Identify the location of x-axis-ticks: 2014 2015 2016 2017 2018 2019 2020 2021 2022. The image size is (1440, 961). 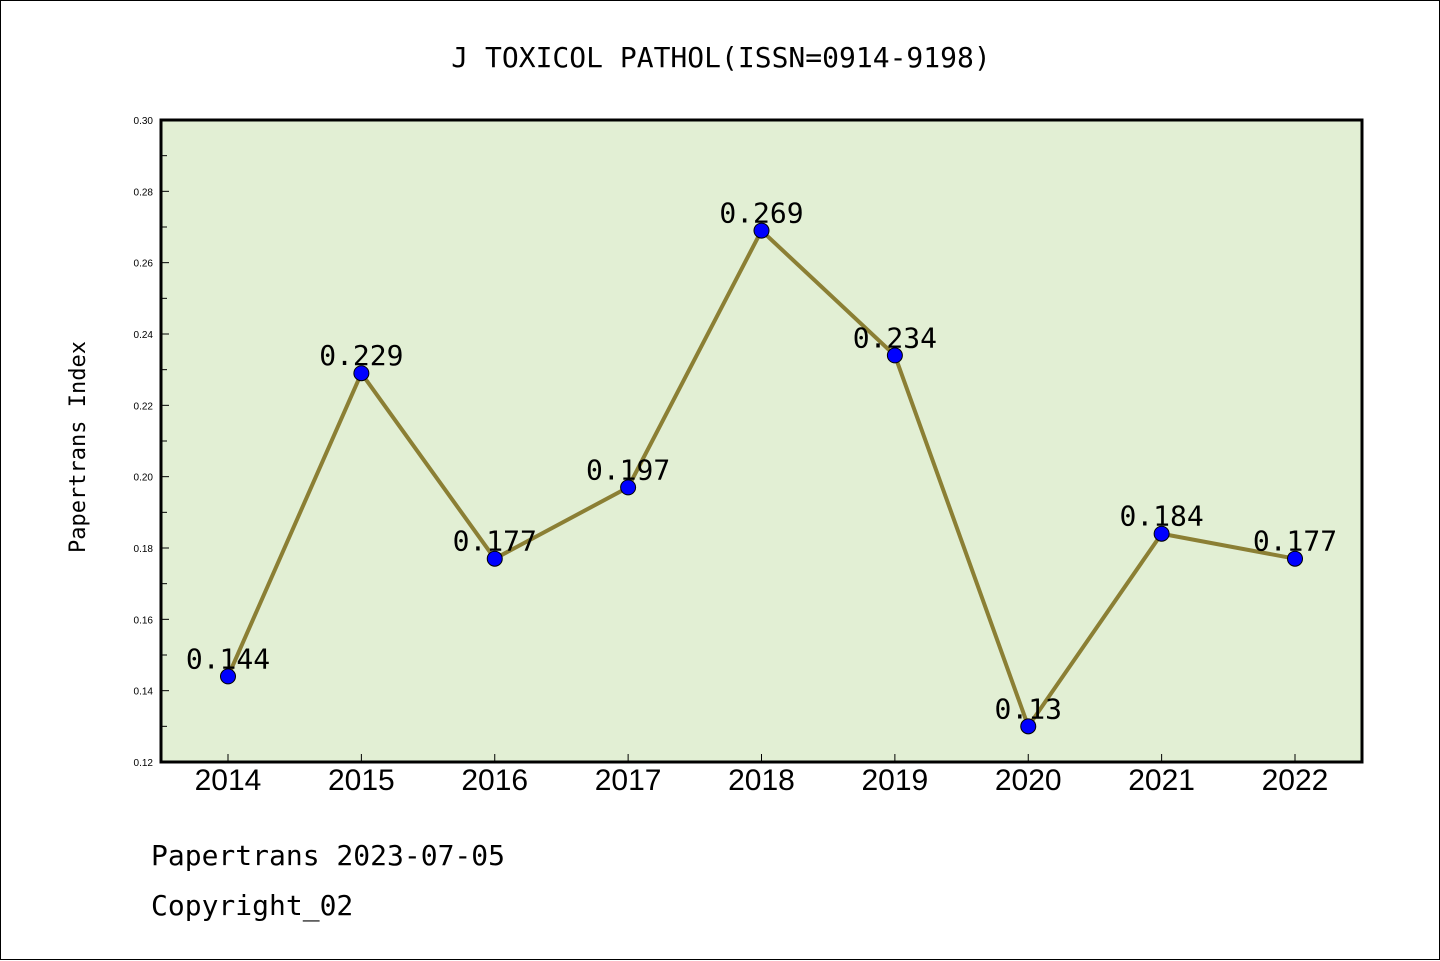
(762, 775).